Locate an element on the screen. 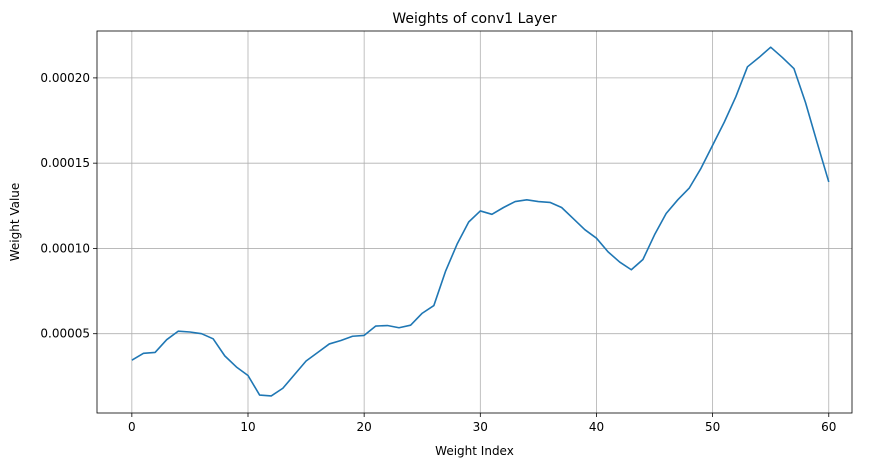 The image size is (881, 468). y-tick-label: 0.00005 is located at coordinates (65, 334).